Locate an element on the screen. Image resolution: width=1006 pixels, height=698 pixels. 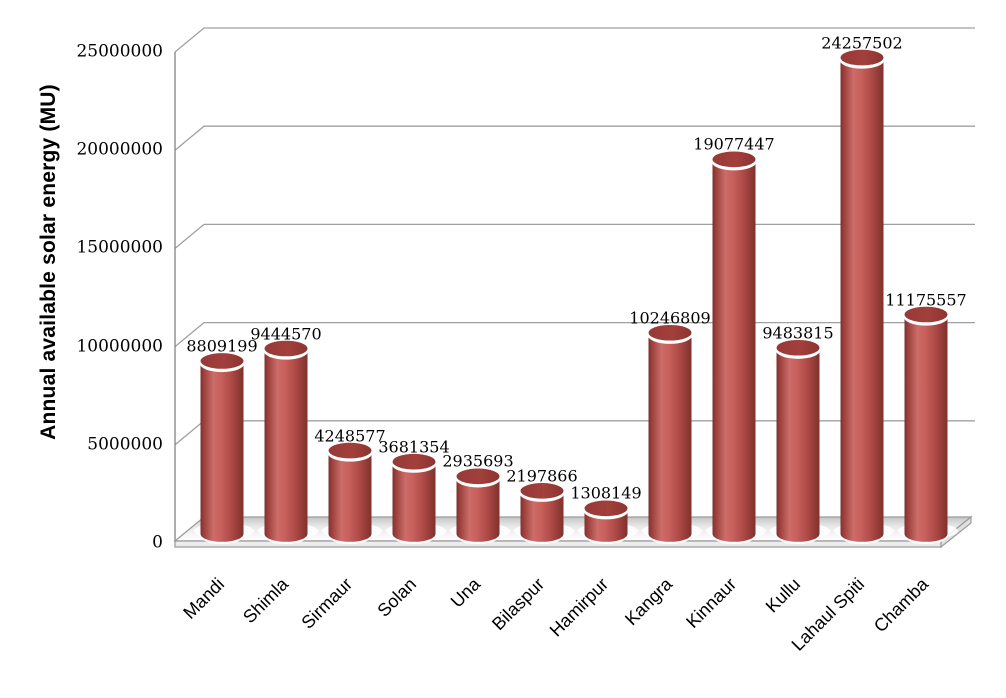
bar-una is located at coordinates (478, 506).